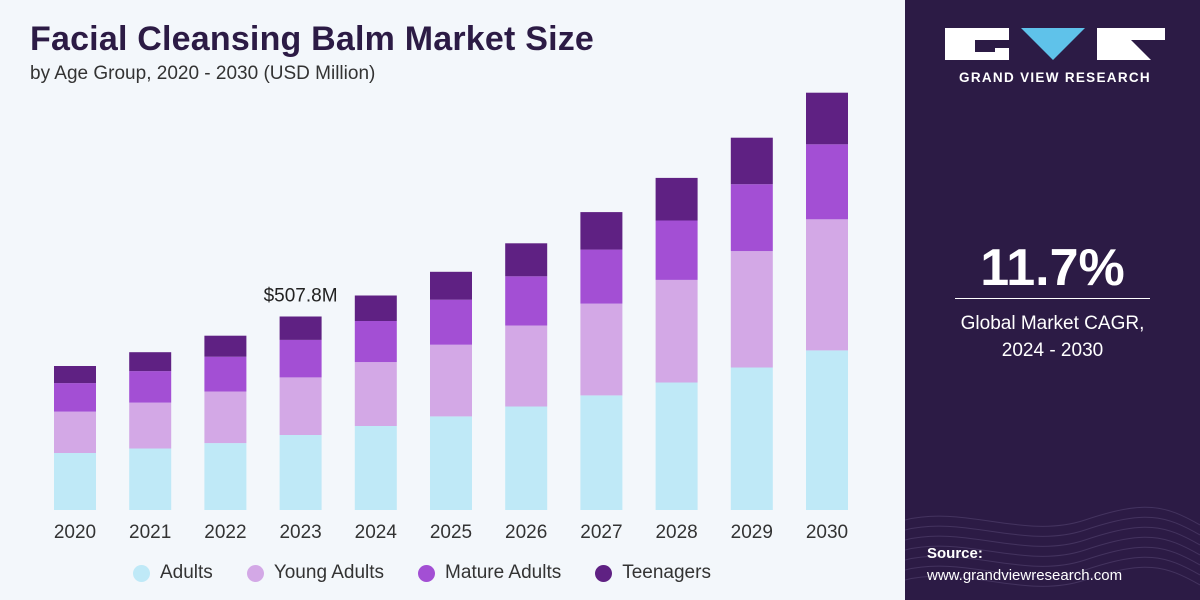 The height and width of the screenshot is (600, 1200). What do you see at coordinates (375, 394) in the screenshot?
I see `bar-2024-young-adults` at bounding box center [375, 394].